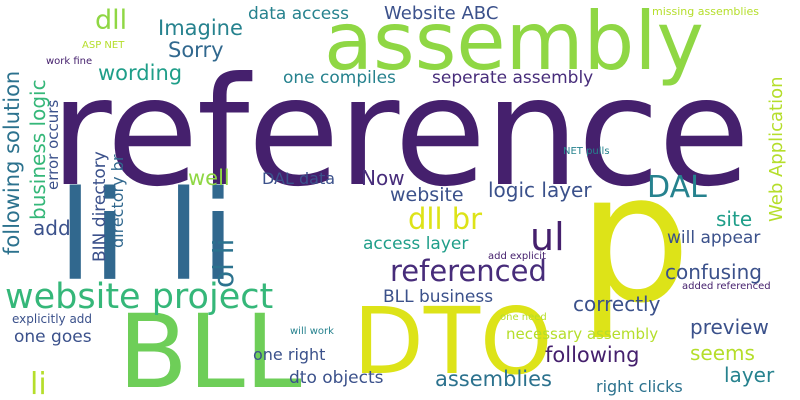 Image resolution: width=800 pixels, height=400 pixels. What do you see at coordinates (468, 271) in the screenshot?
I see `word-referenced: referenced` at bounding box center [468, 271].